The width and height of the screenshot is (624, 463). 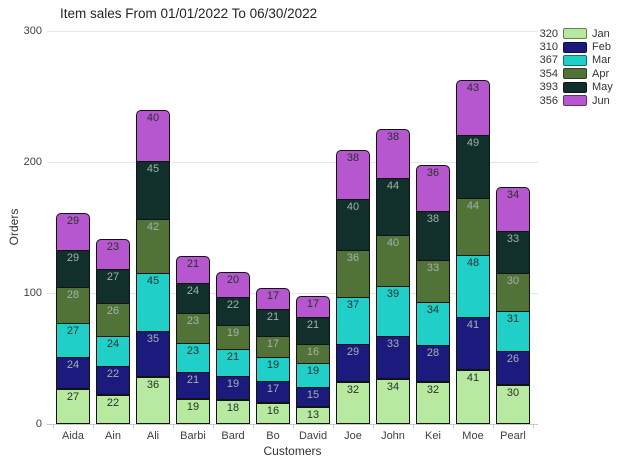 I want to click on bar-segment-kei-jan: 32, so click(x=433, y=403).